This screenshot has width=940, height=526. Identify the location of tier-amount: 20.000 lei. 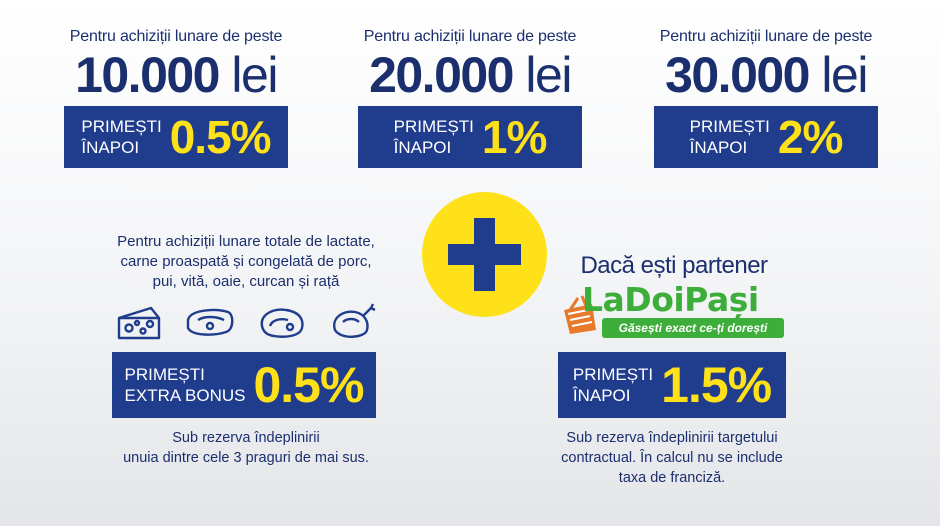
(470, 75).